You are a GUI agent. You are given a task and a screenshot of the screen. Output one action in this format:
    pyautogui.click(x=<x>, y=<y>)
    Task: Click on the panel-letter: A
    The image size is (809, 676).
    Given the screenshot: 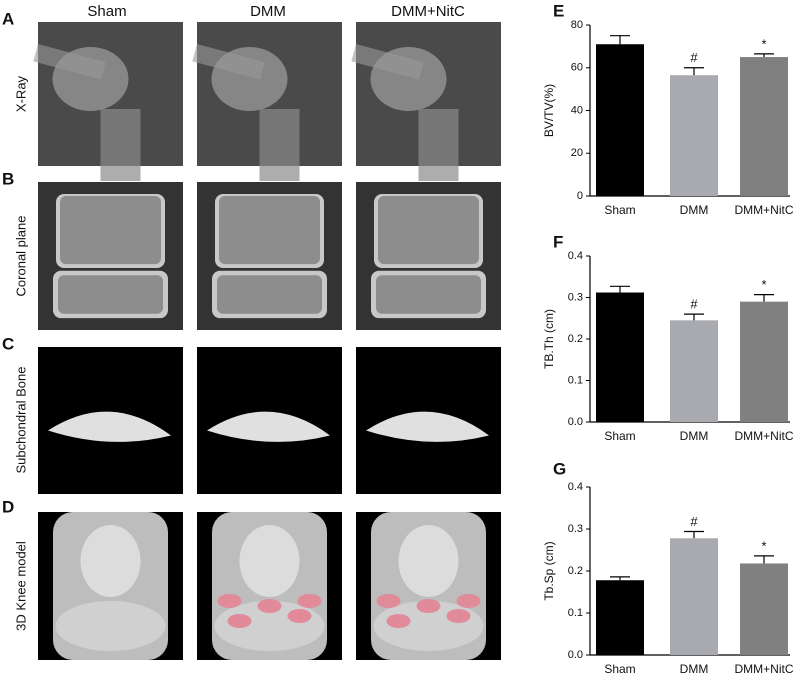 What is the action you would take?
    pyautogui.click(x=8, y=18)
    